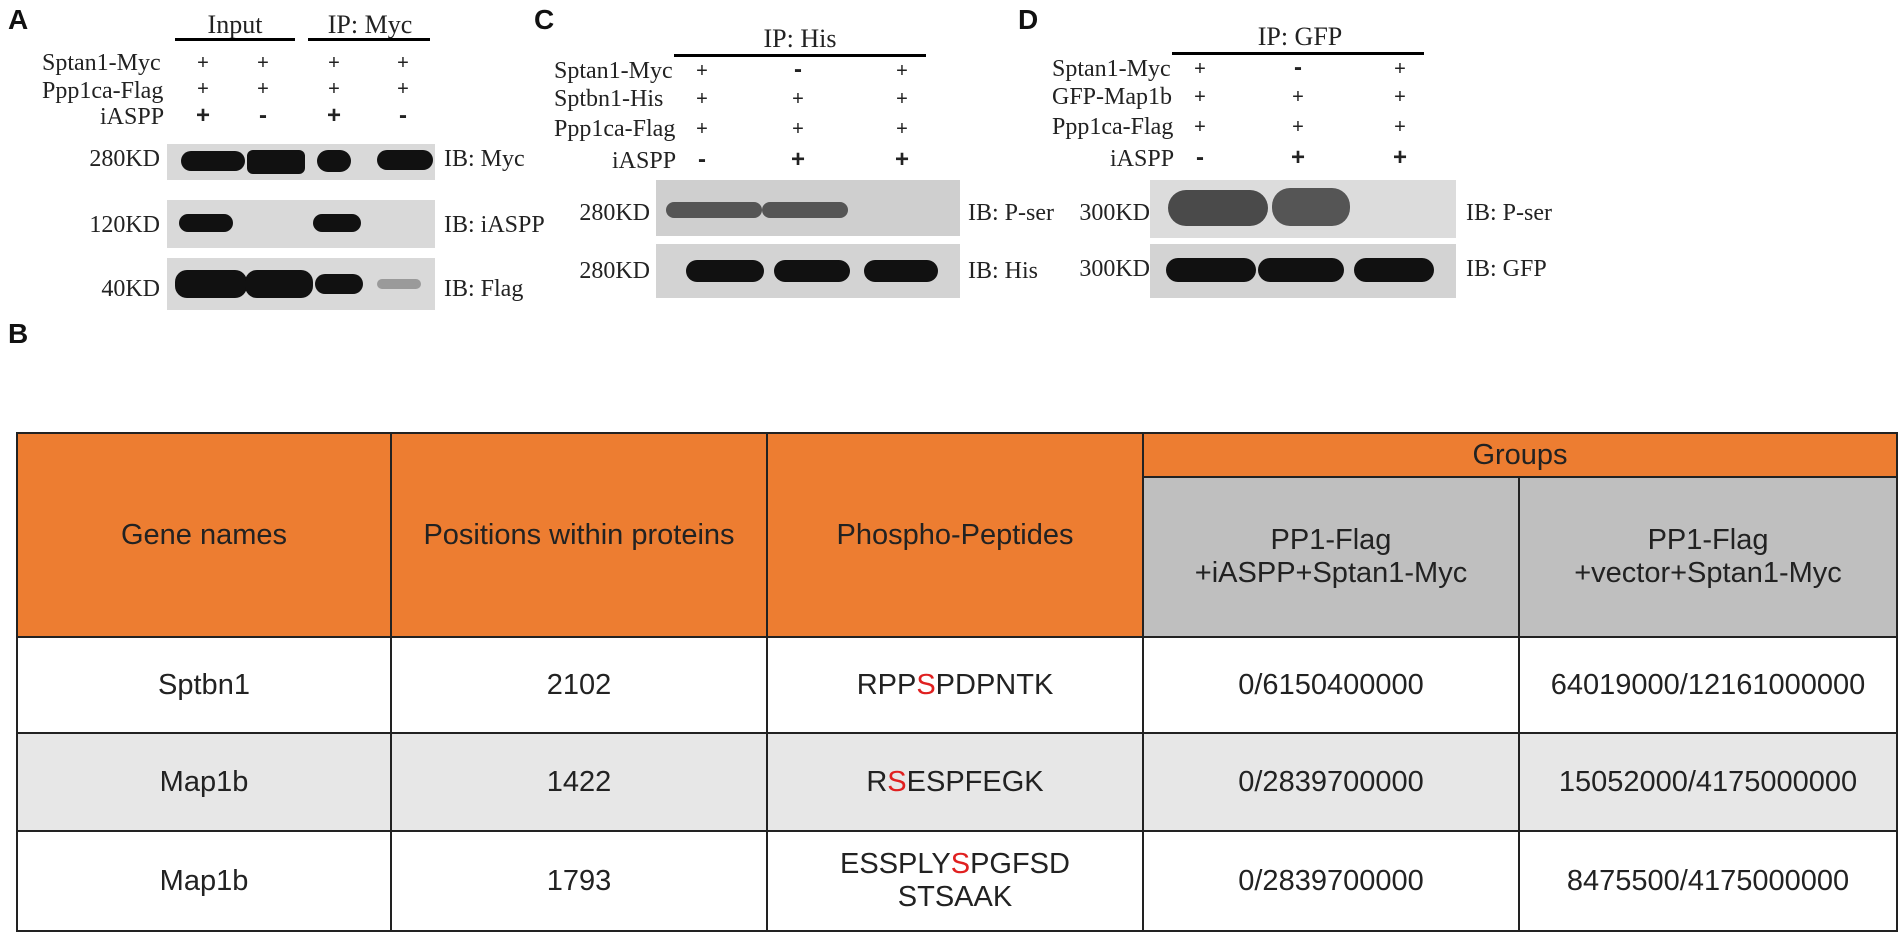 The width and height of the screenshot is (1902, 940). What do you see at coordinates (1020, 864) in the screenshot?
I see `peptide-suffix: PGFSD` at bounding box center [1020, 864].